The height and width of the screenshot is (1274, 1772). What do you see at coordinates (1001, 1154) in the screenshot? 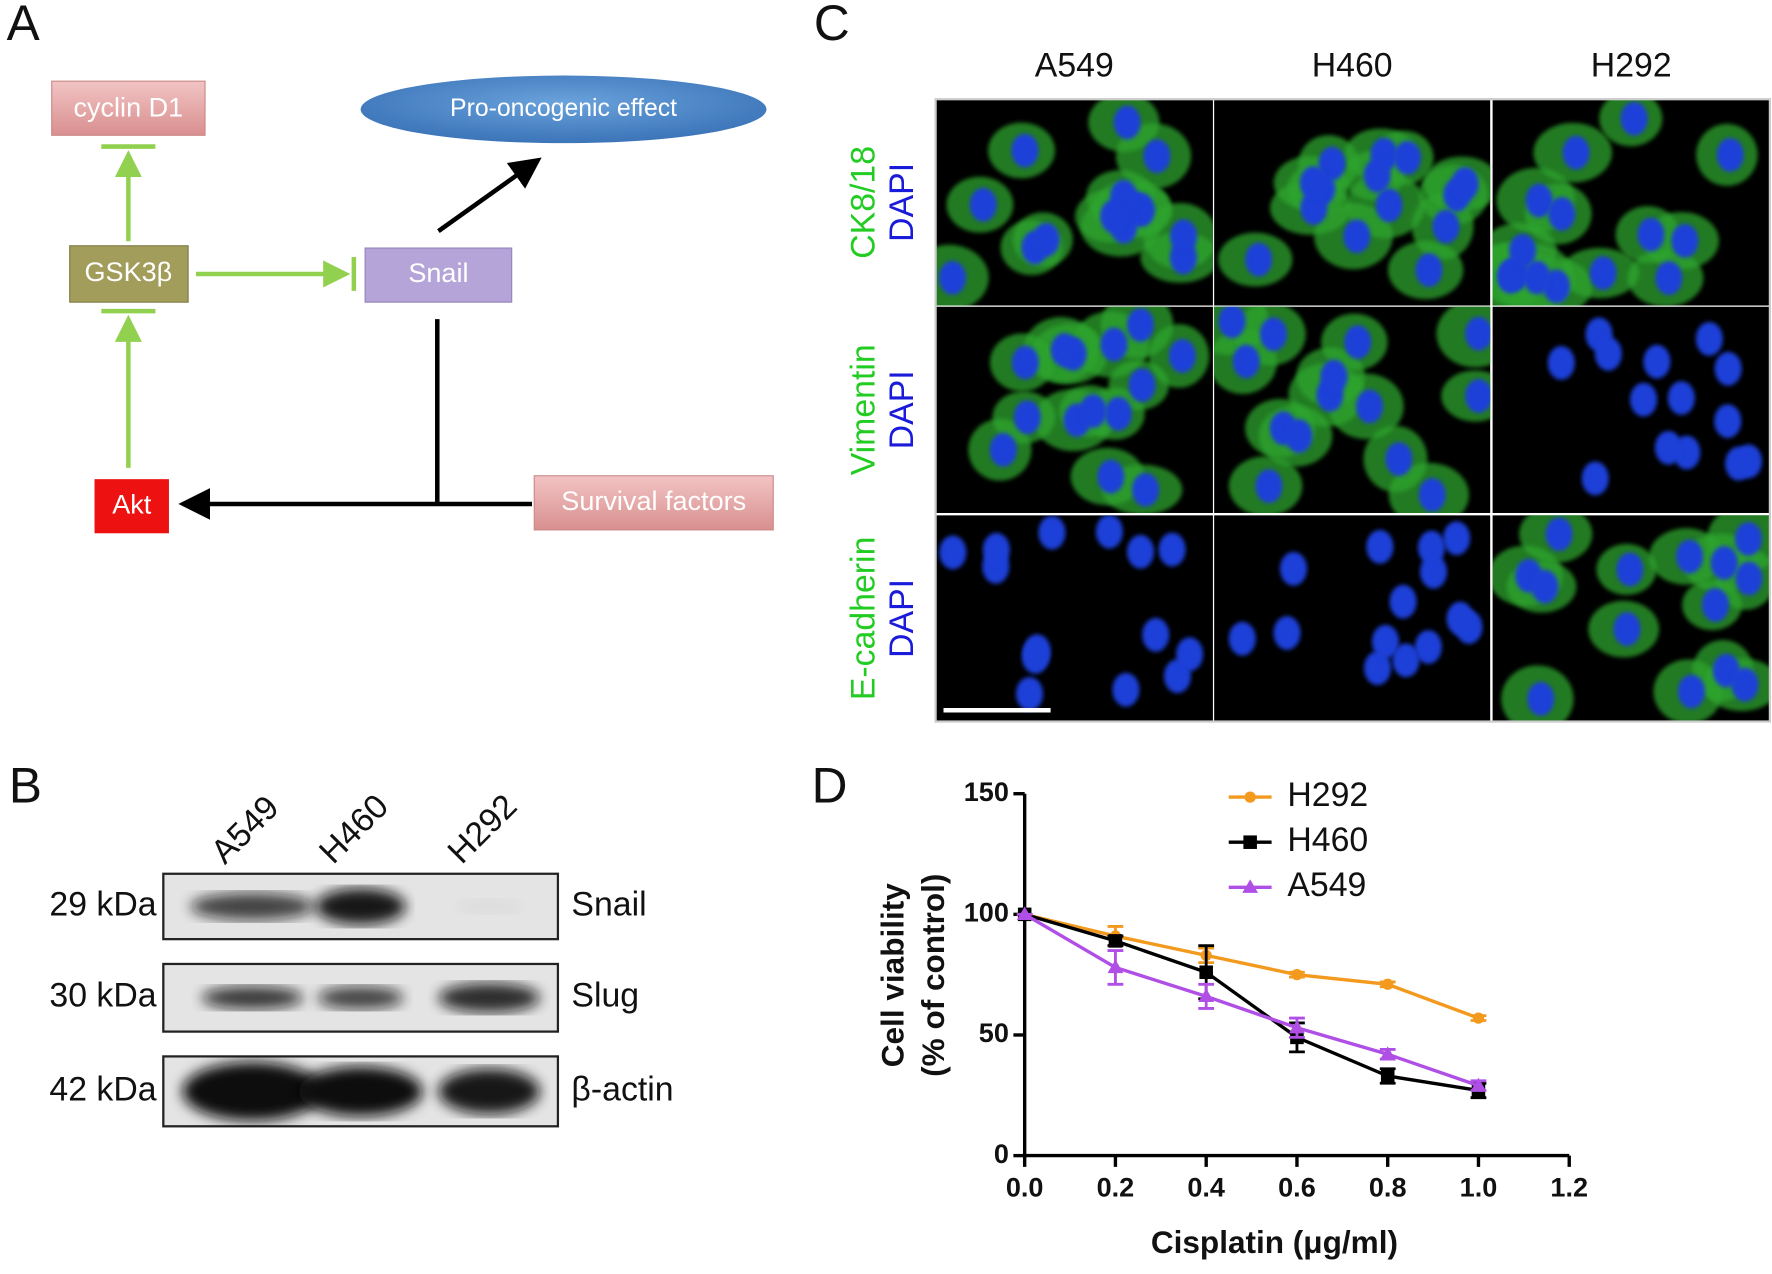
I see `y-tick-label: 0` at bounding box center [1001, 1154].